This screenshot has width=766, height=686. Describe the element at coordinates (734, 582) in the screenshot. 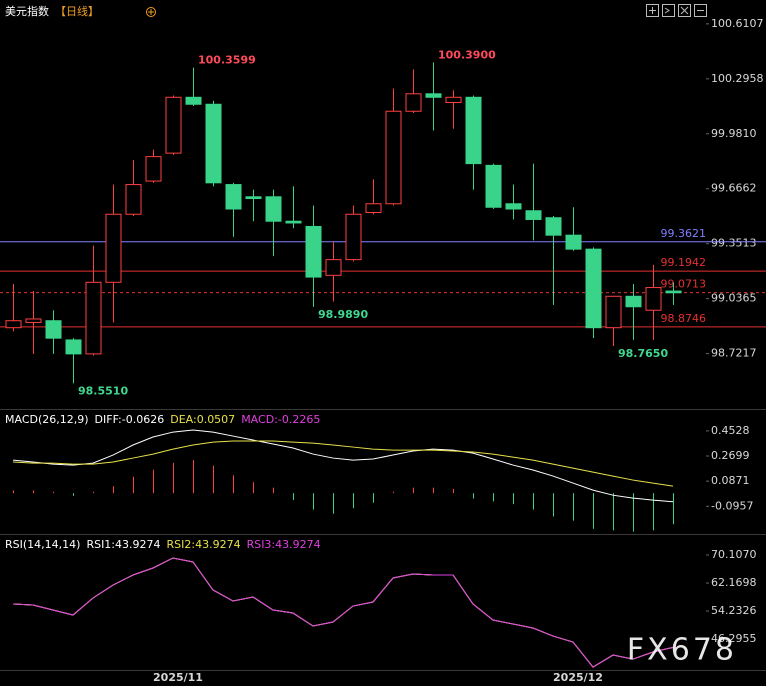

I see `y-tick-label: 62.1698` at that location.